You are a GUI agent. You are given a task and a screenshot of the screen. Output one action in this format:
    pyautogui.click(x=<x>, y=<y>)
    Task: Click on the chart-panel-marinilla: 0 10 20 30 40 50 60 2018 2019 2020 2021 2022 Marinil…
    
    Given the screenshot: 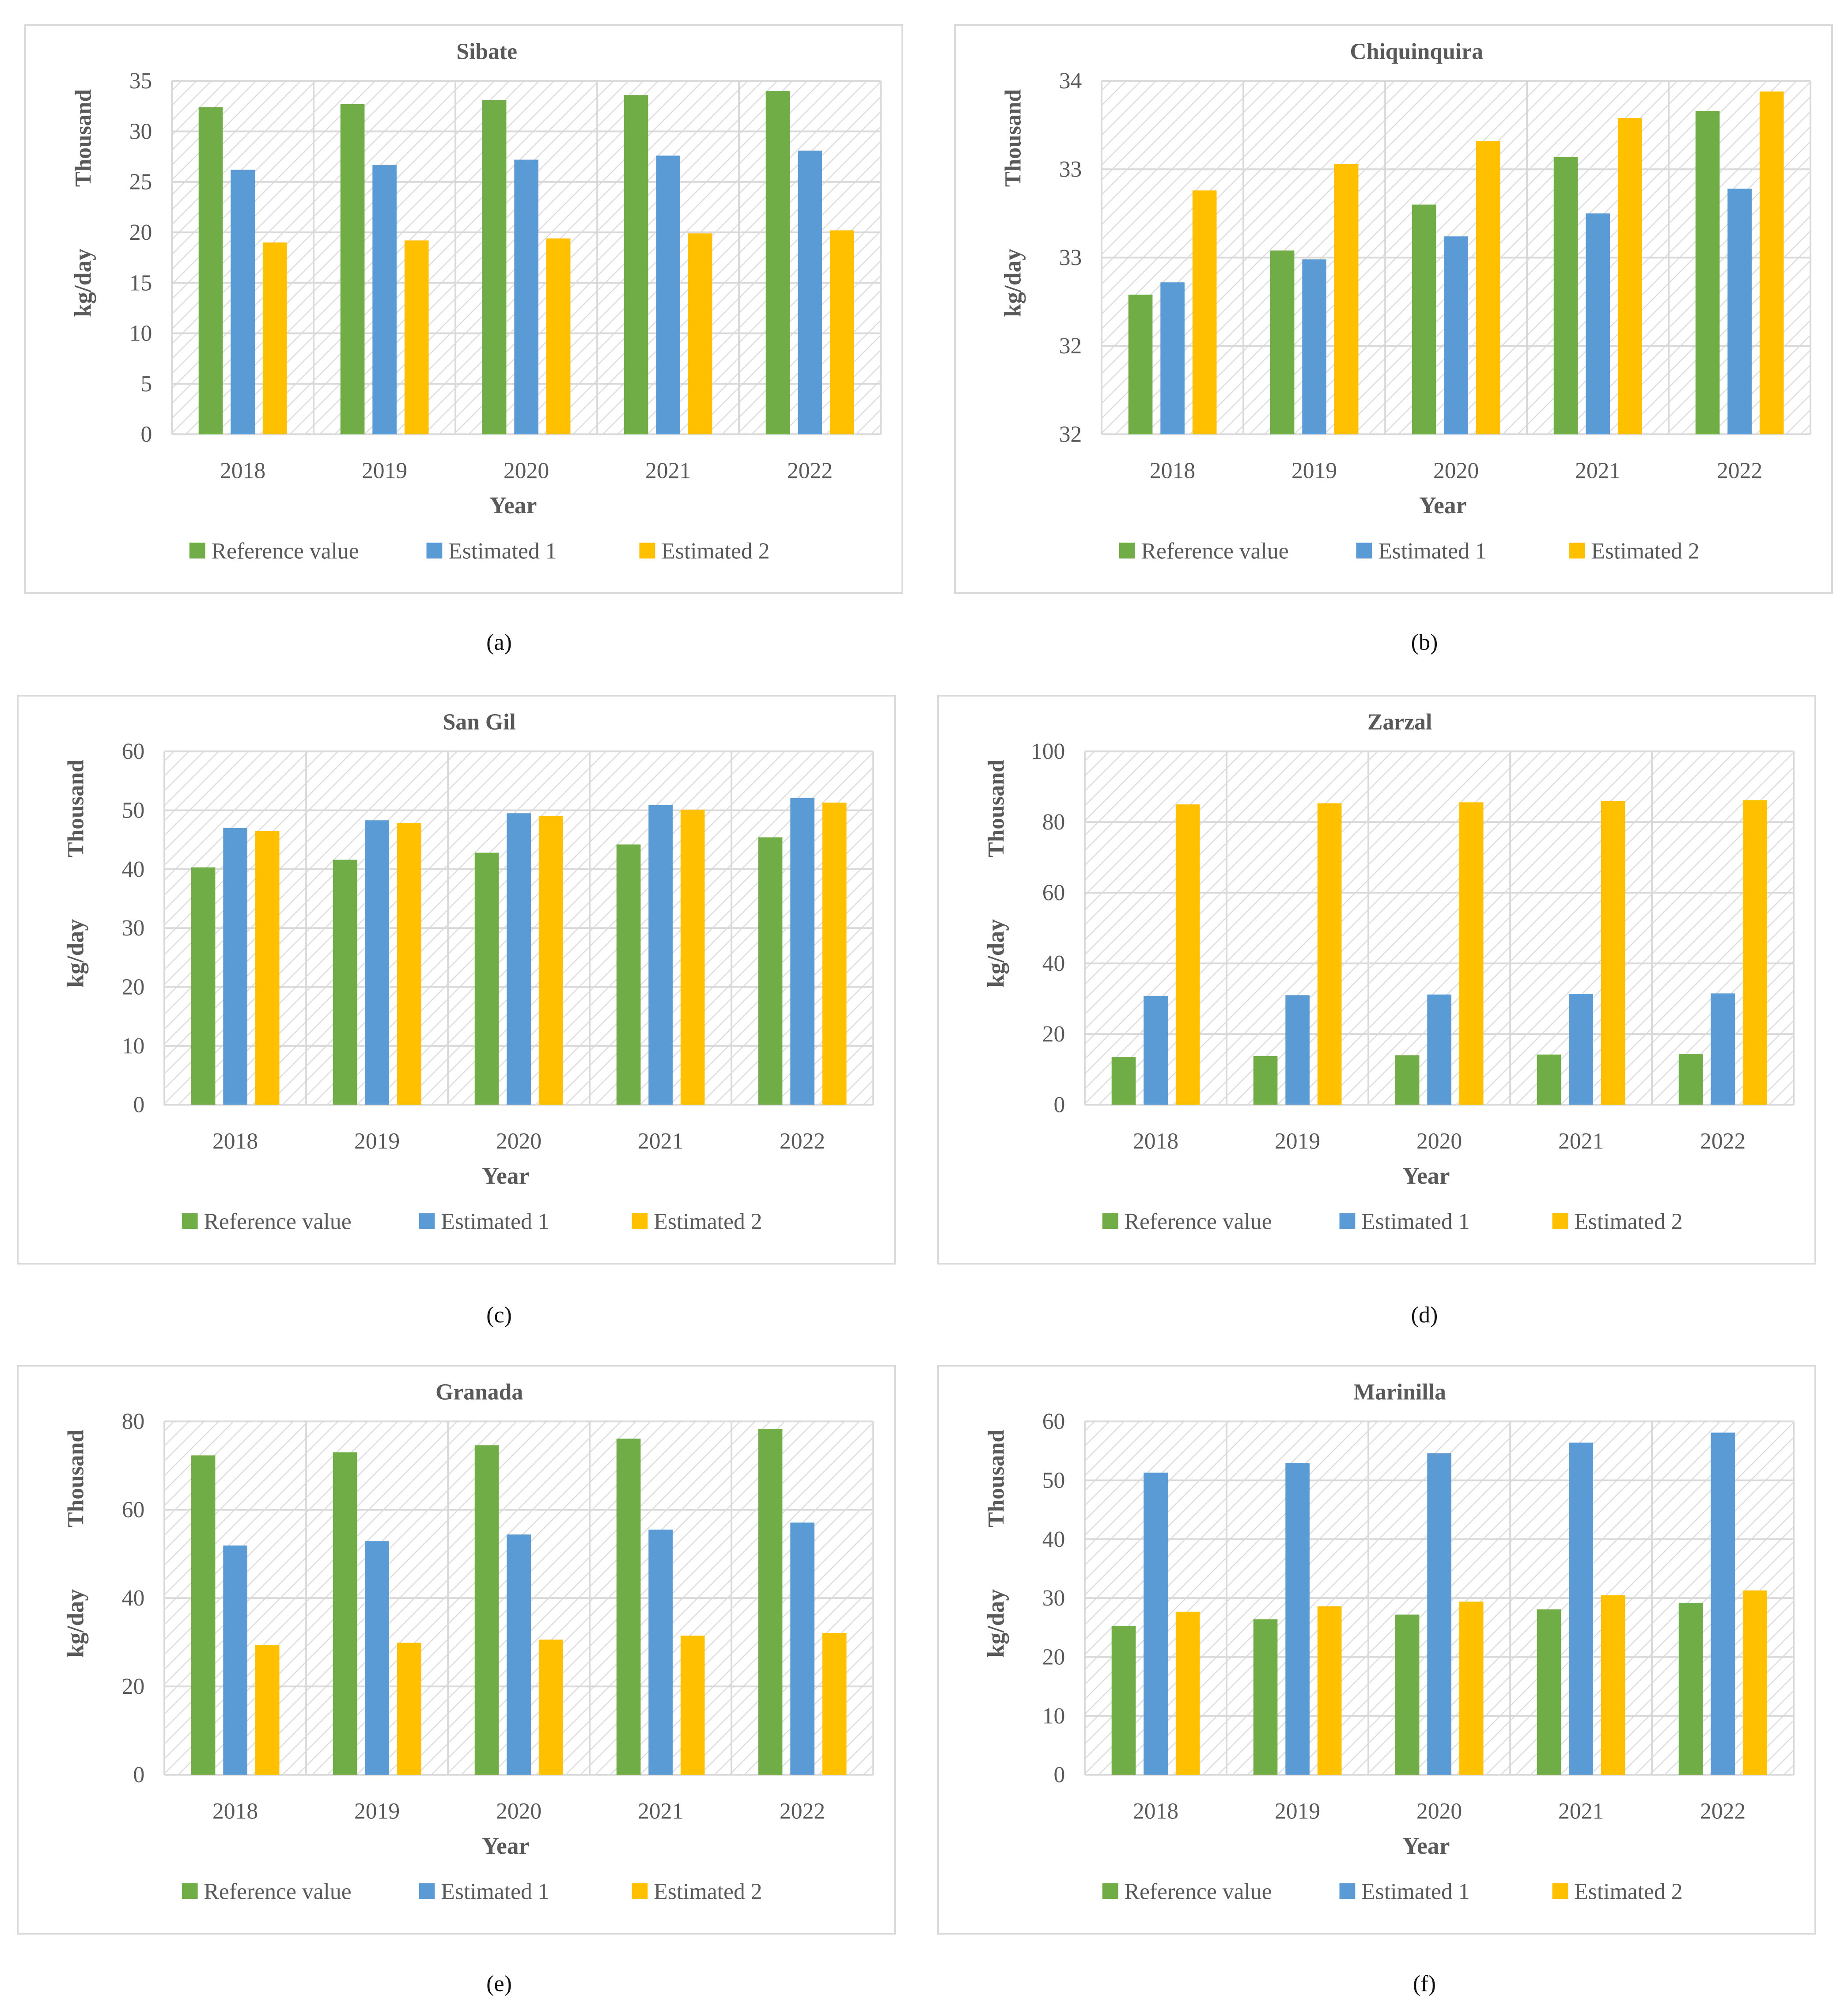 What is the action you would take?
    pyautogui.click(x=1376, y=1650)
    